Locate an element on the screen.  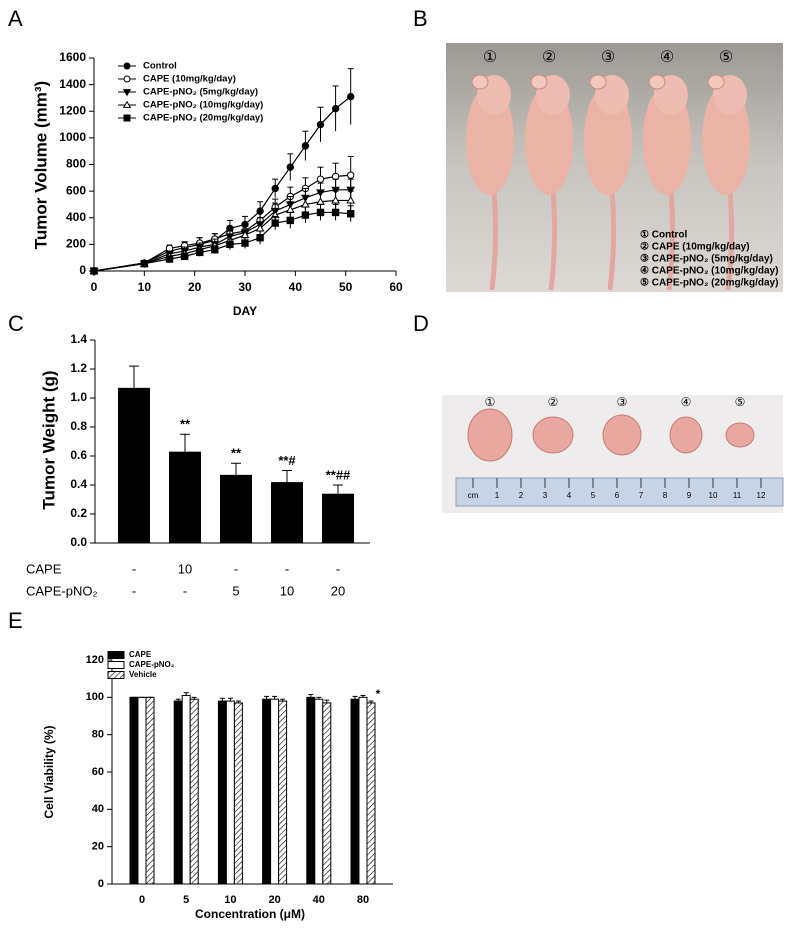
row-value: 20 is located at coordinates (338, 590).